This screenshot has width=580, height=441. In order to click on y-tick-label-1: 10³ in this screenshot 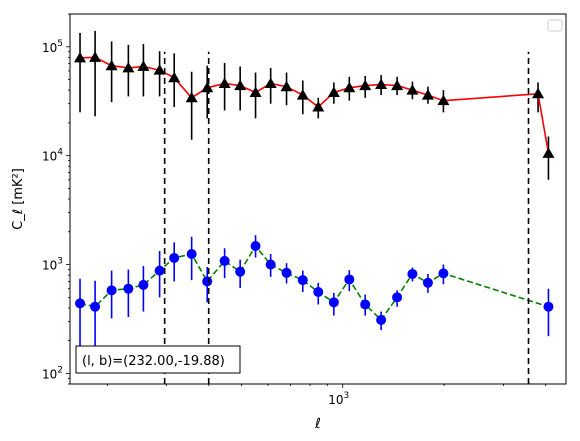, I will do `click(52, 265)`.